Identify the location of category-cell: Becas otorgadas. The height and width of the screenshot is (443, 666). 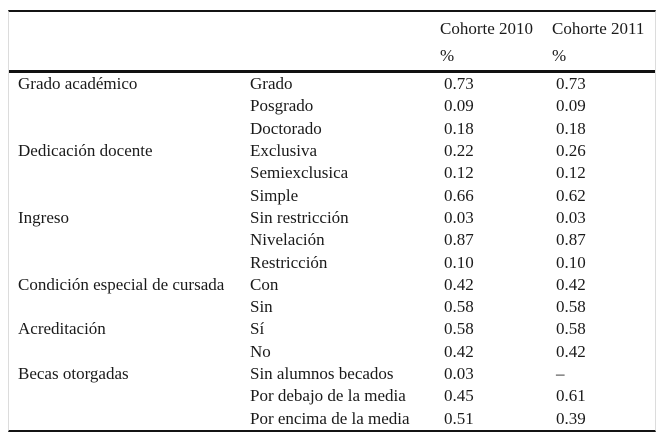
(73, 374).